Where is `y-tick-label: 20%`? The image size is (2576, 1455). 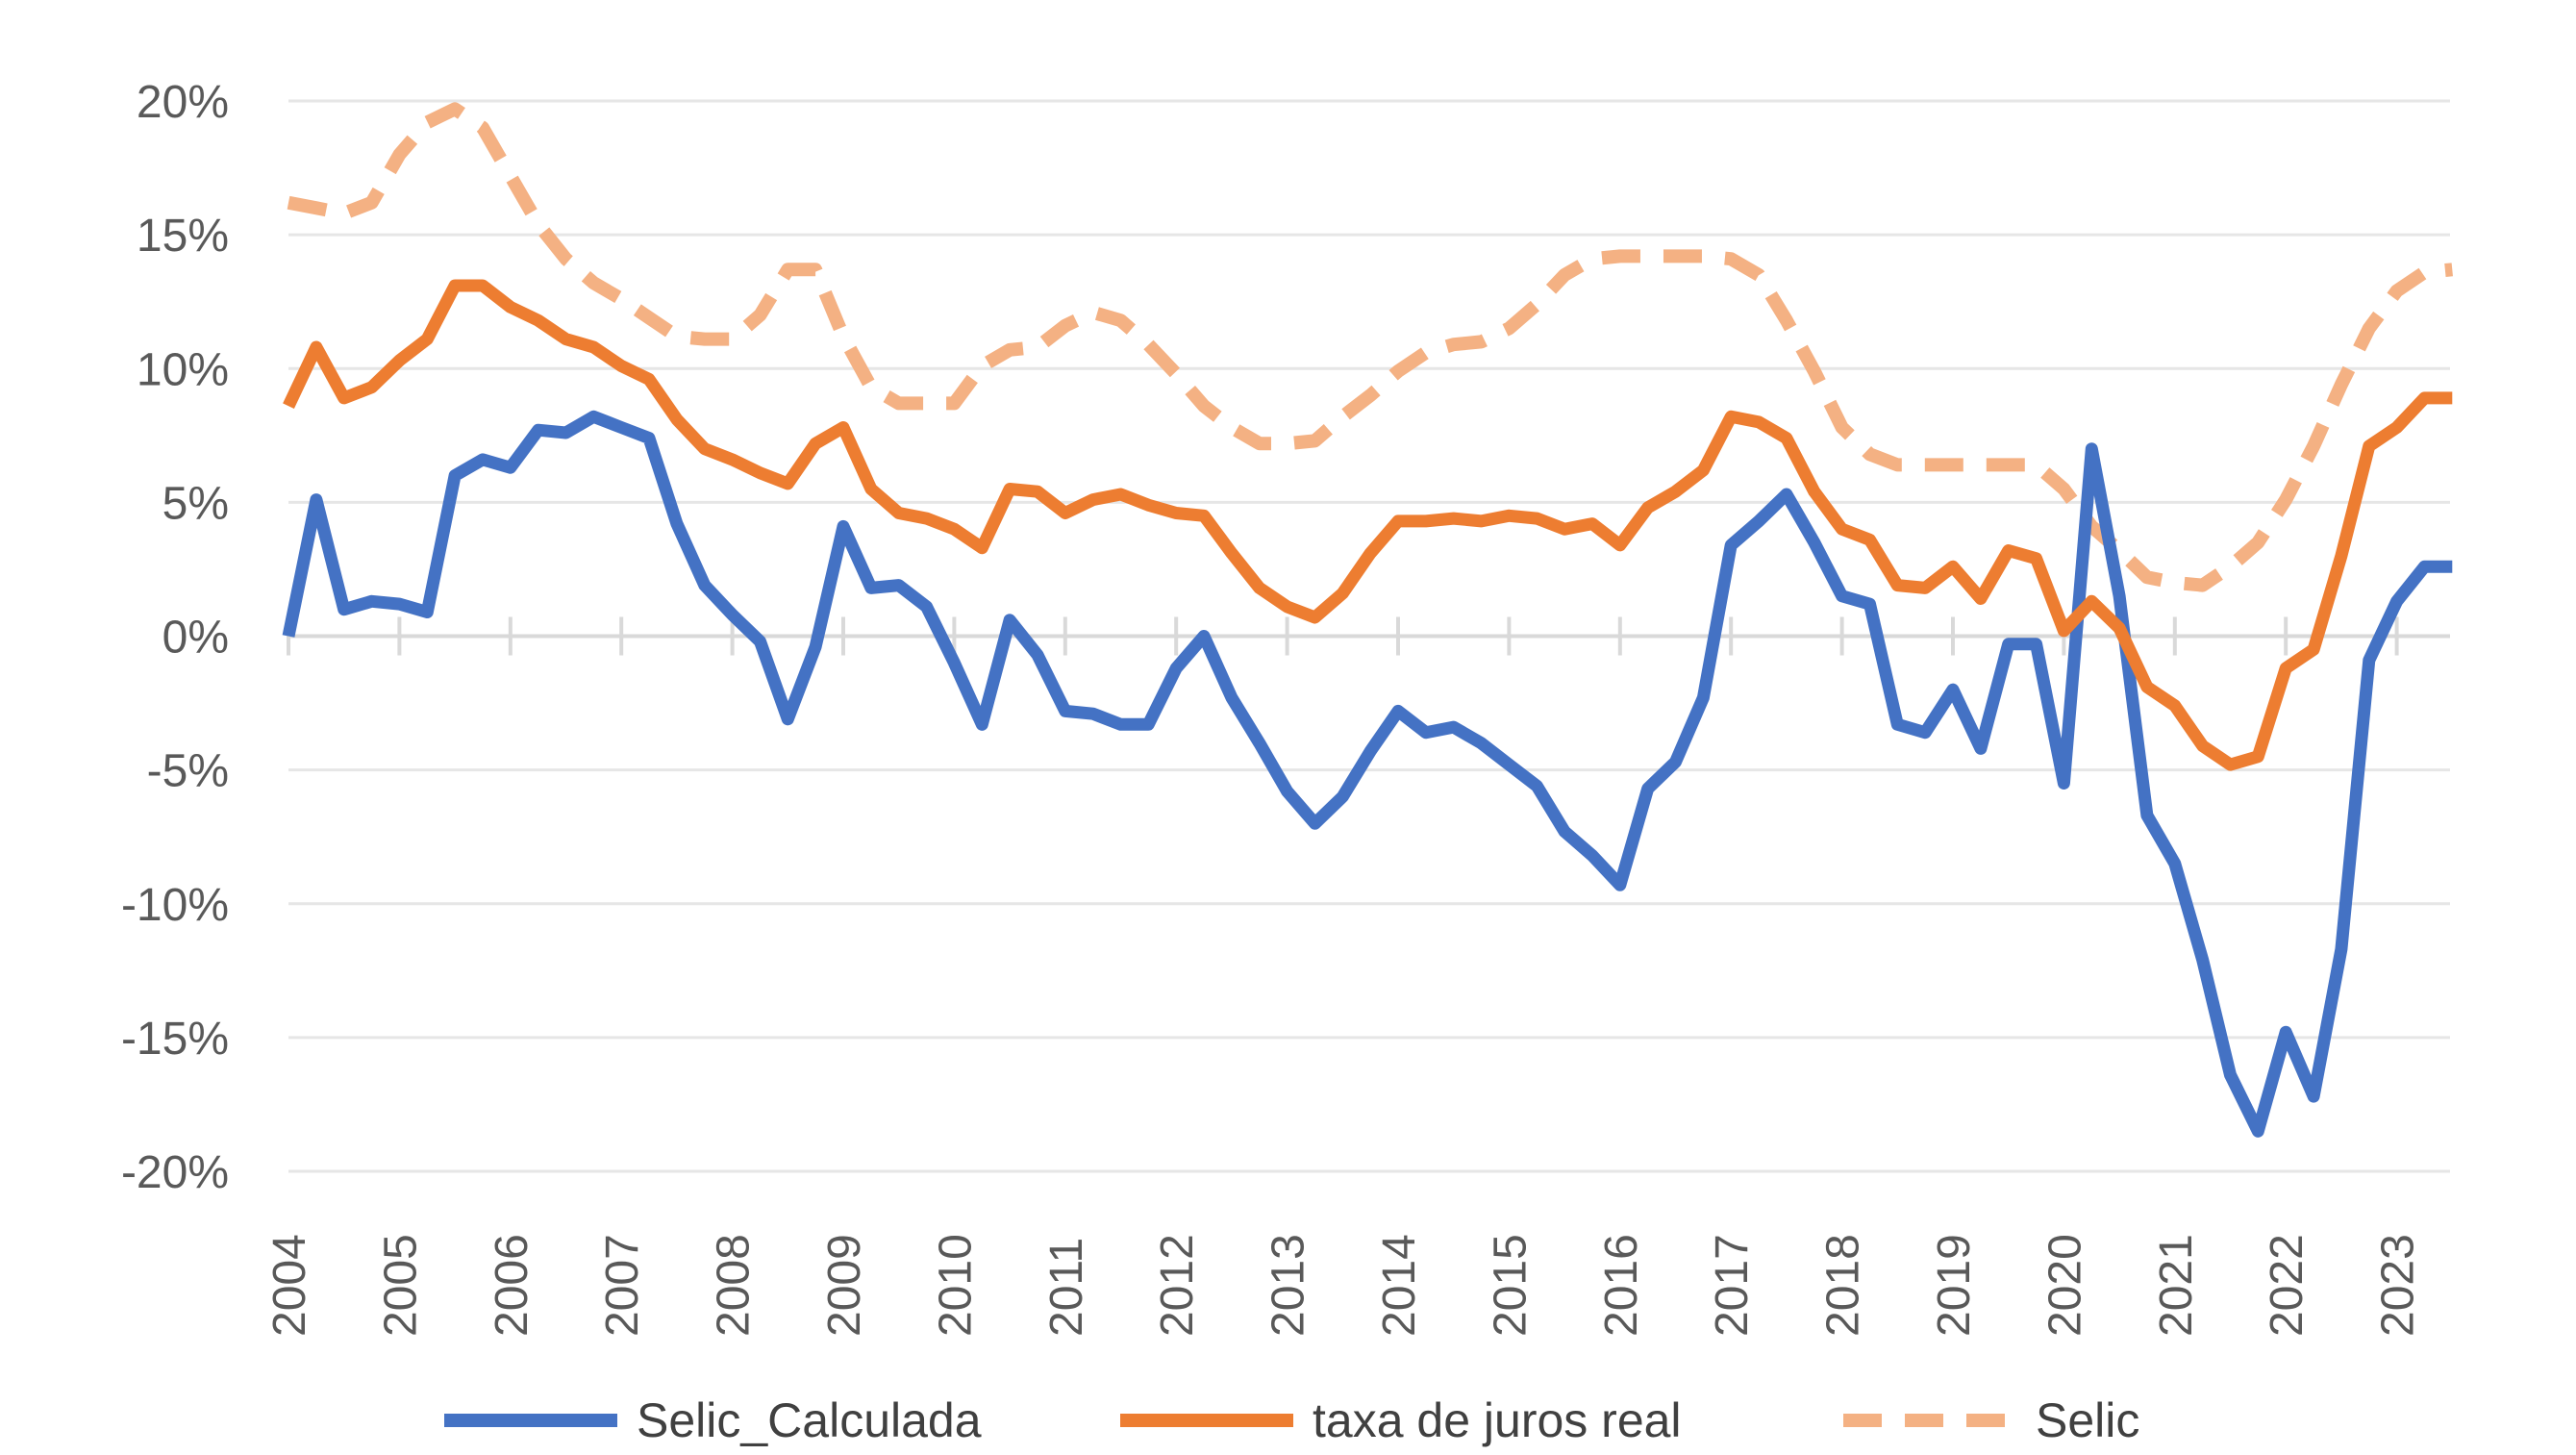
y-tick-label: 20% is located at coordinates (183, 103).